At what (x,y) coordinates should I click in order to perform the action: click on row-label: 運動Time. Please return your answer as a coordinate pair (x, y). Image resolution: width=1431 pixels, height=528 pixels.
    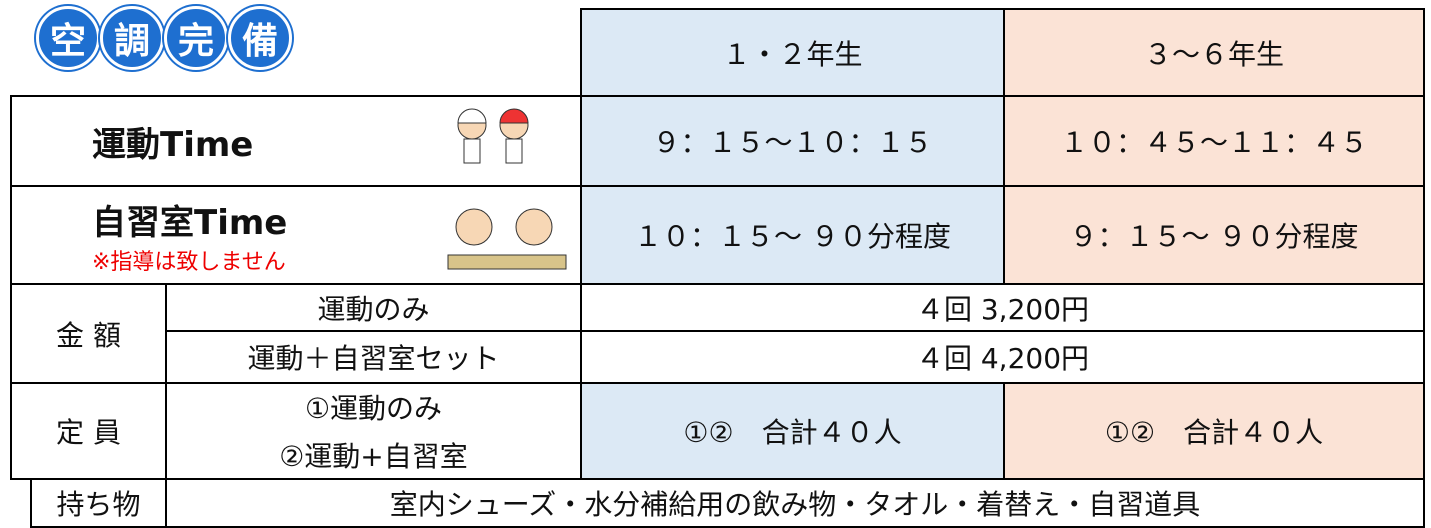
    Looking at the image, I should click on (296, 141).